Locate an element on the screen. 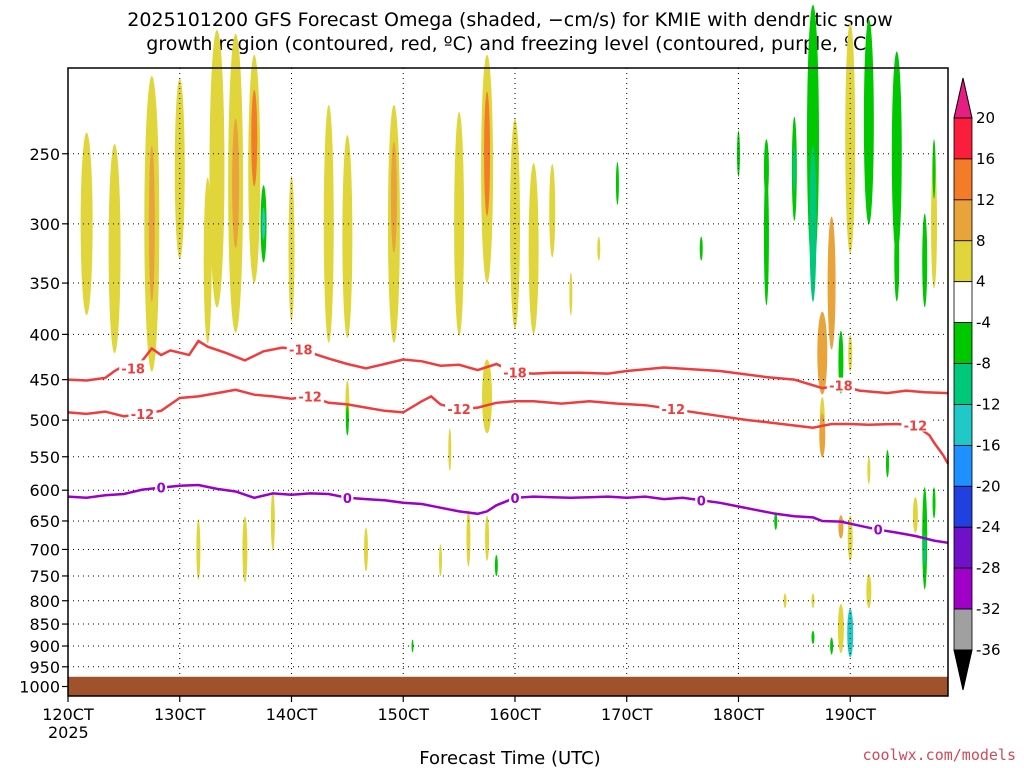 The height and width of the screenshot is (768, 1024). y-tick-label: 400 is located at coordinates (44, 334).